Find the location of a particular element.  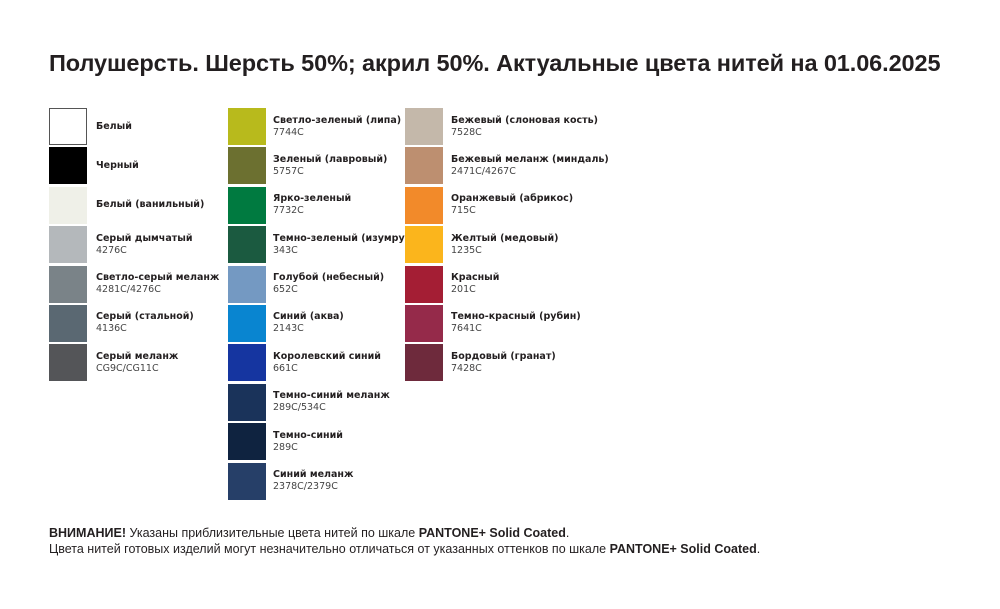

pantone-code: 2378C/2379C is located at coordinates (305, 487).